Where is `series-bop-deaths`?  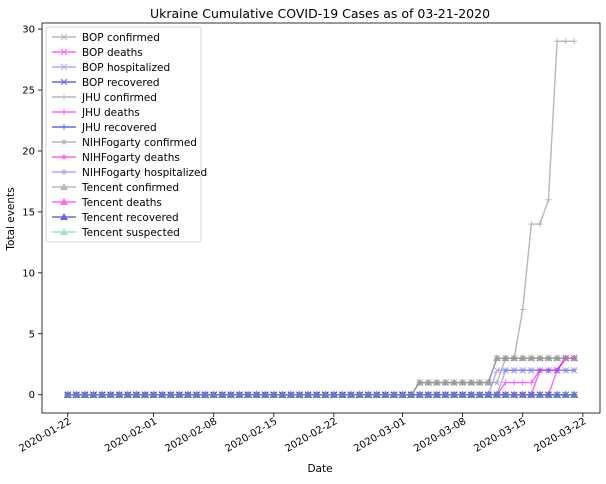
series-bop-deaths is located at coordinates (321, 376).